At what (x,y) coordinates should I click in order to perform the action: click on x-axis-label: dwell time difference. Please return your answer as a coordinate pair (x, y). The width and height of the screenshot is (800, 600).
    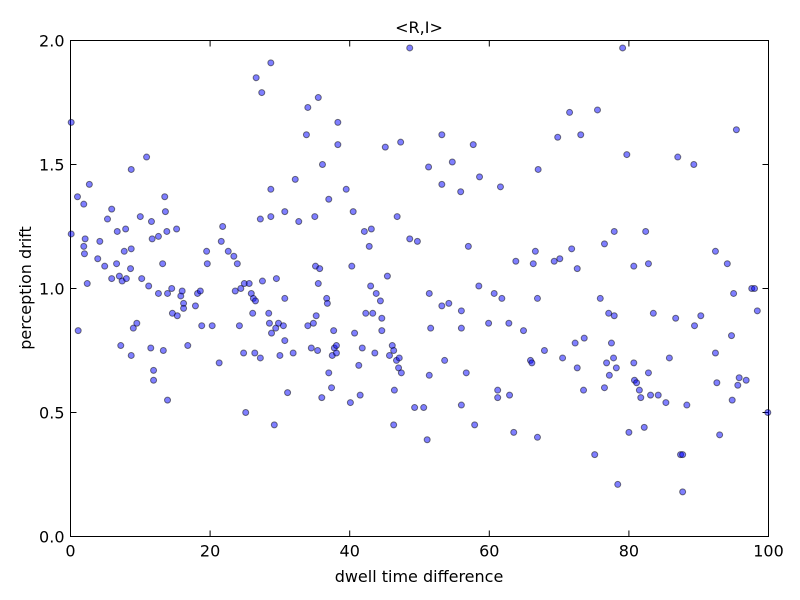
    Looking at the image, I should click on (419, 576).